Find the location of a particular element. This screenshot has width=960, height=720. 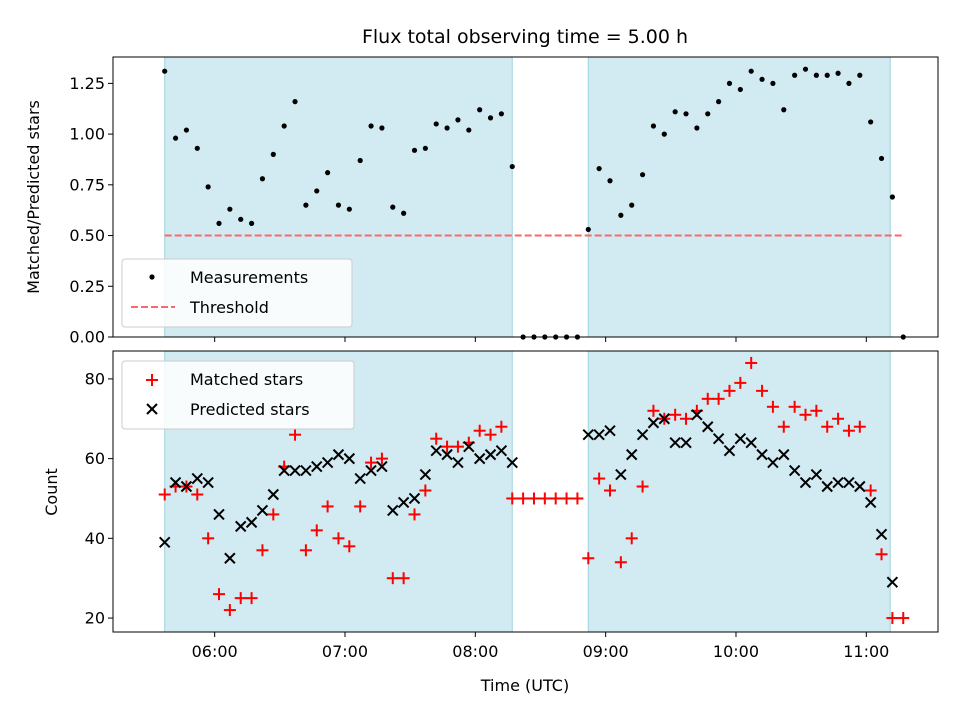

top-legend-box is located at coordinates (237, 293).